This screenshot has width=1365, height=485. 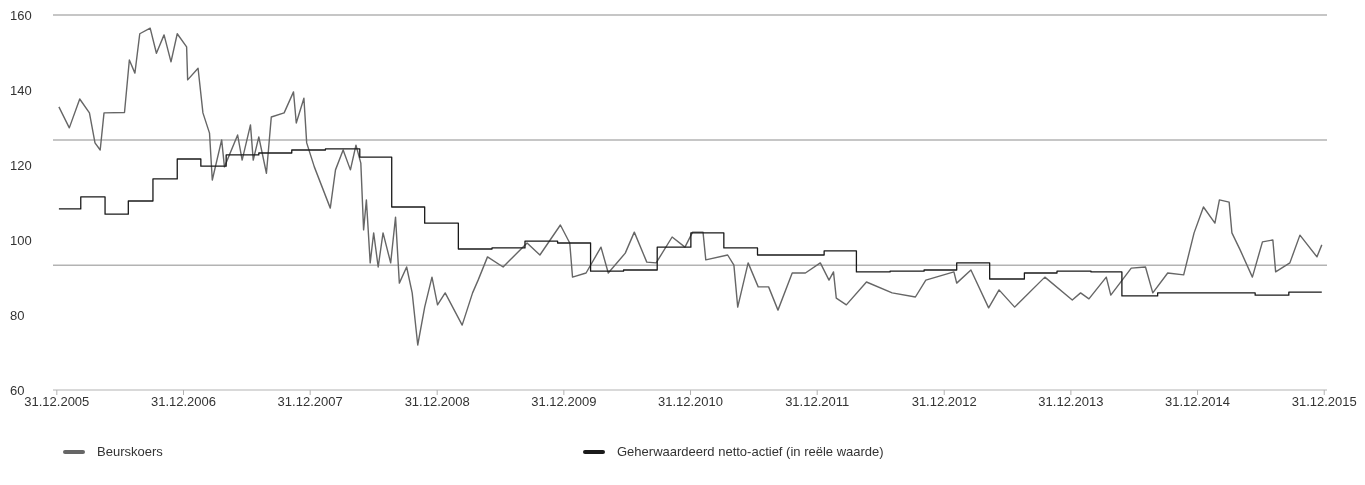 I want to click on legend-label: Beurskoers, so click(x=130, y=451).